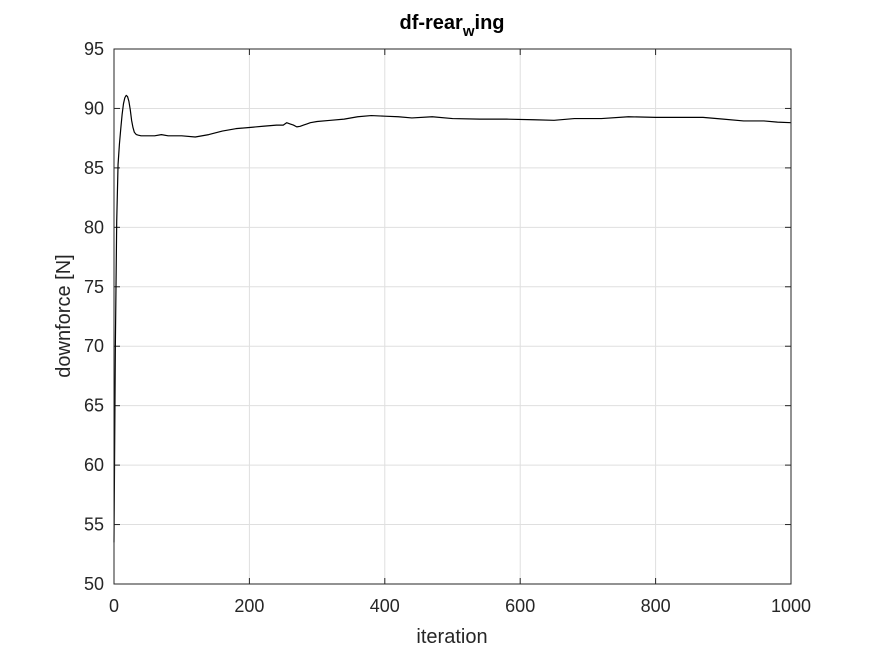  Describe the element at coordinates (520, 606) in the screenshot. I see `x-tick-label: 600` at that location.